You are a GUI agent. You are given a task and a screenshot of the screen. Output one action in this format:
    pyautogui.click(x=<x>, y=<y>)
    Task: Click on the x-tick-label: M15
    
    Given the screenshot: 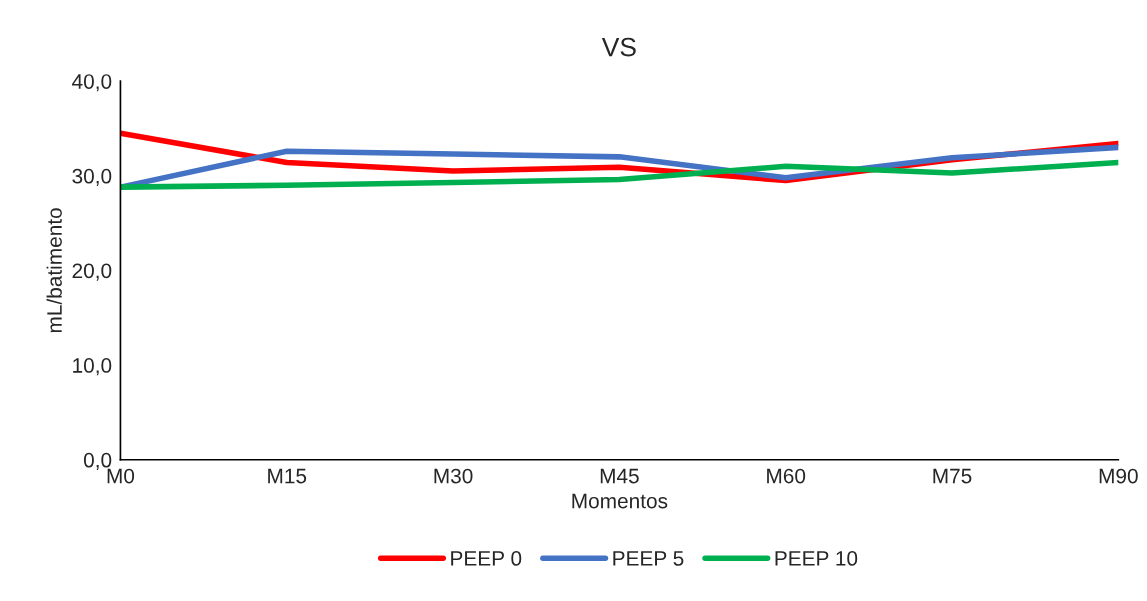 What is the action you would take?
    pyautogui.click(x=287, y=476)
    